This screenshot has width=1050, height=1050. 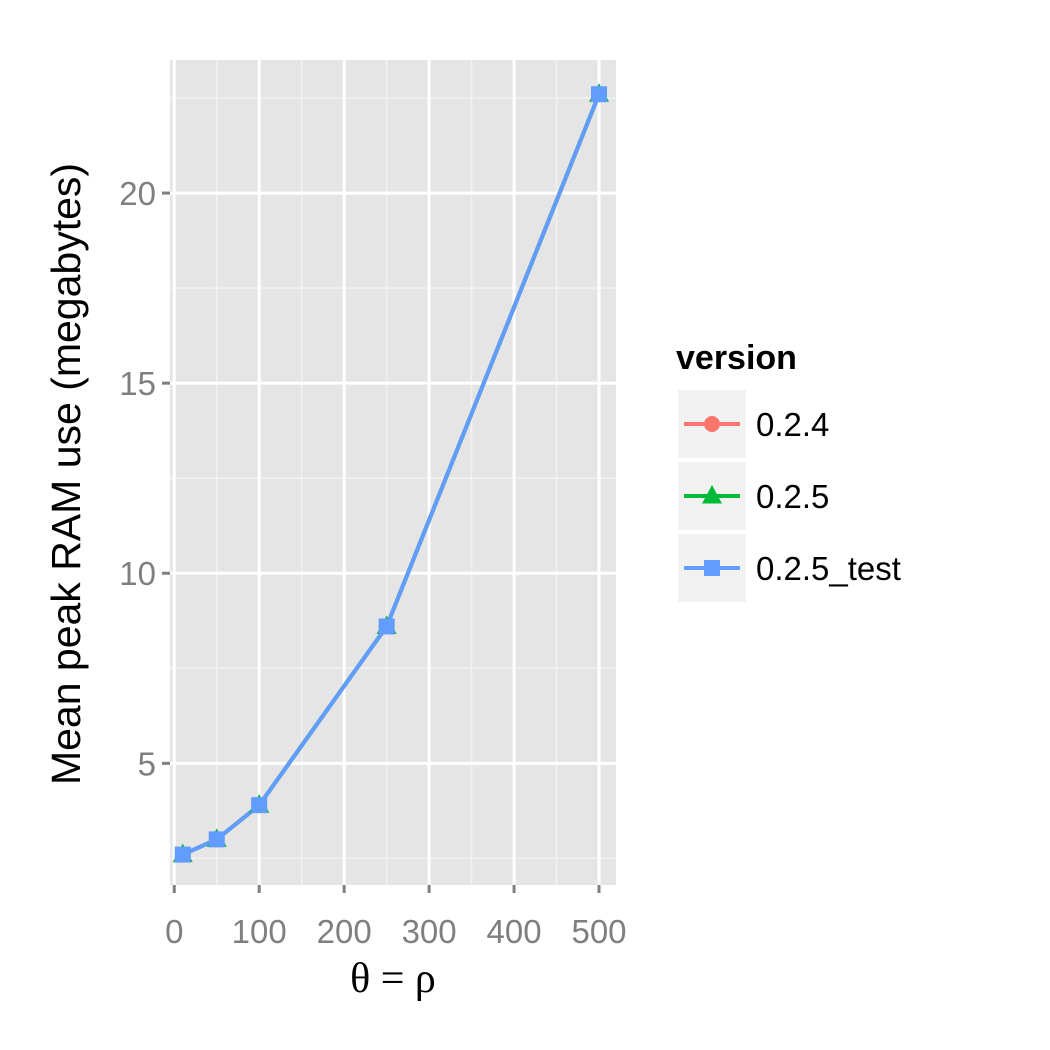 I want to click on x-tick-label: 500, so click(x=598, y=931).